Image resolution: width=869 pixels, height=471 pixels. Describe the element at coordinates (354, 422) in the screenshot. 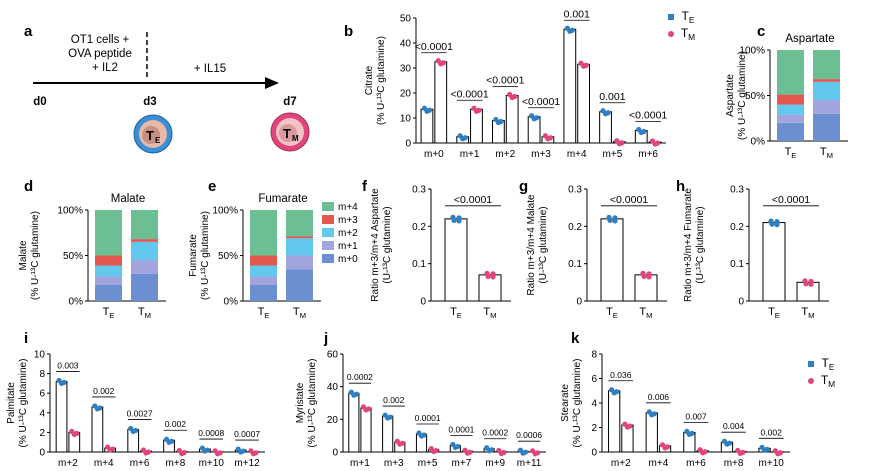

I see `bar-te-m+1` at that location.